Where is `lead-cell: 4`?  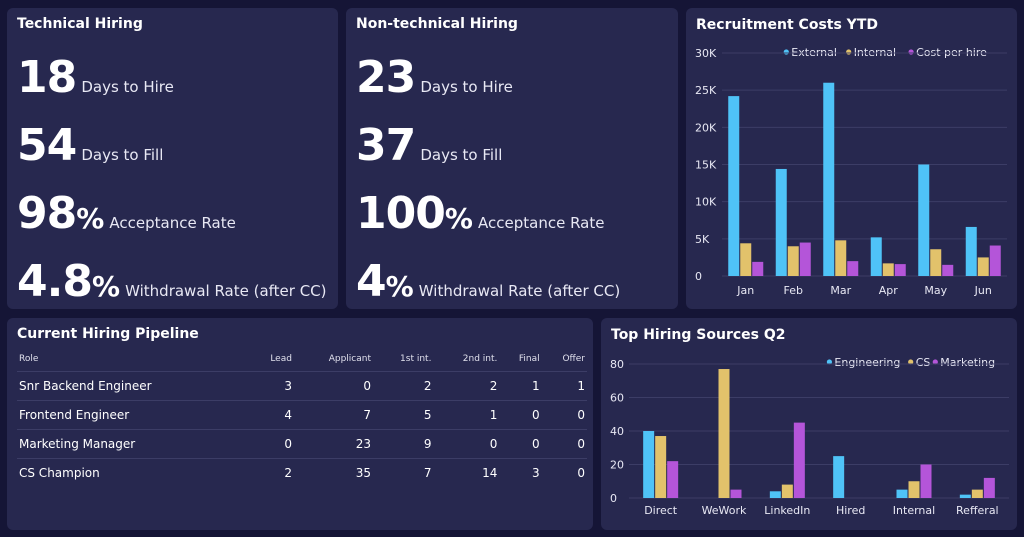 lead-cell: 4 is located at coordinates (272, 415).